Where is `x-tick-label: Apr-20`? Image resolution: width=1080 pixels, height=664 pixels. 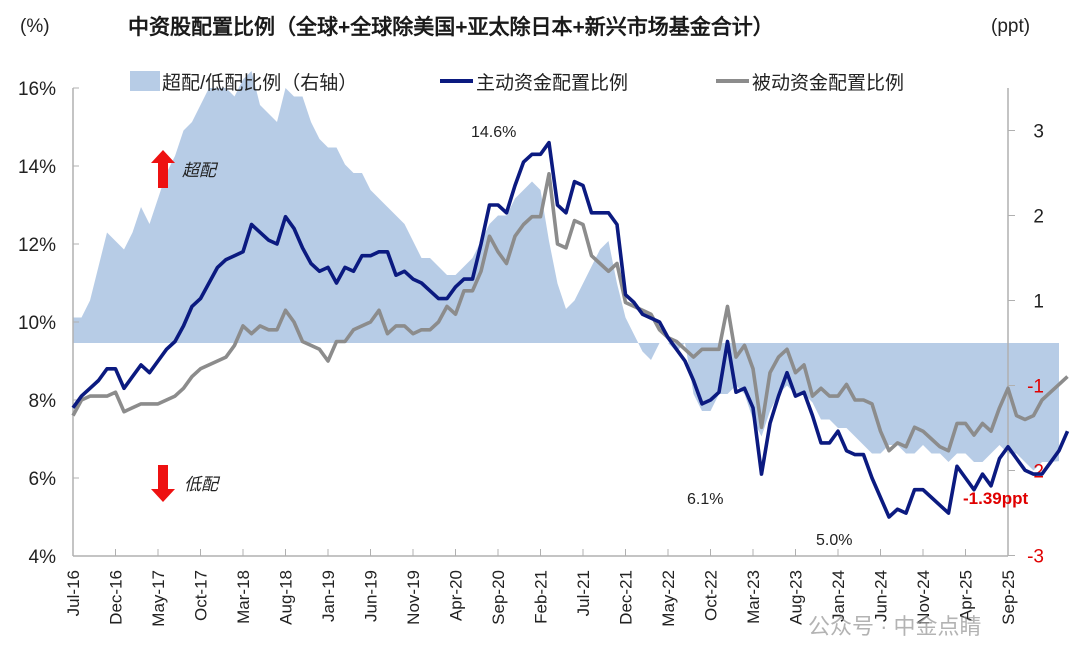
x-tick-label: Apr-20 is located at coordinates (456, 595).